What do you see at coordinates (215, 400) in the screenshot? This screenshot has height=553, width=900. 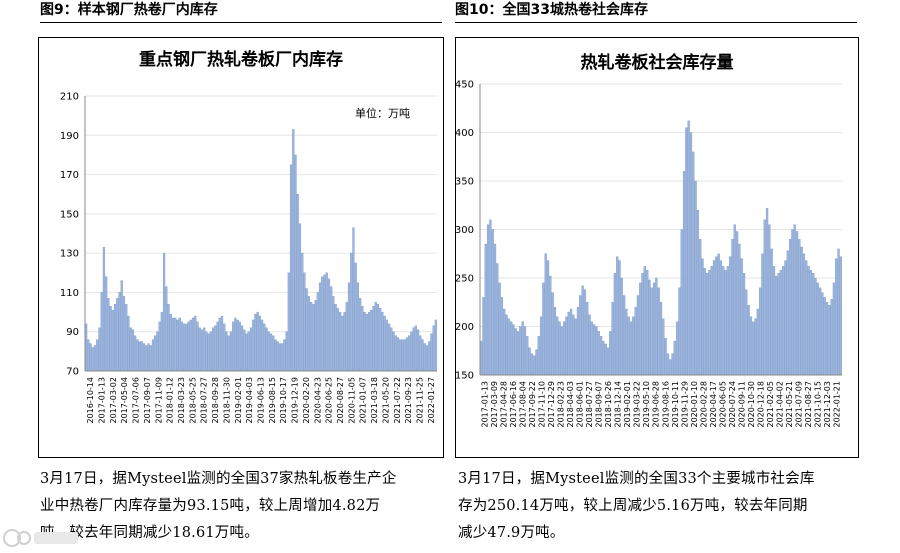 I see `x-tick-label: 2018-09-28` at bounding box center [215, 400].